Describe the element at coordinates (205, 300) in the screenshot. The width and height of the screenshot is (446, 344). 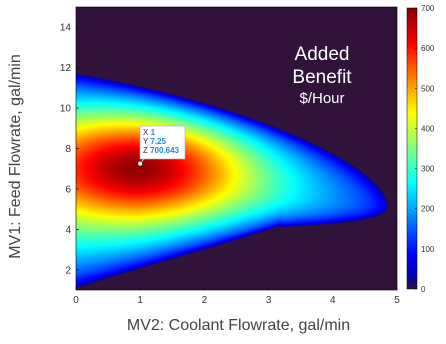
I see `x-tick-label: 2` at that location.